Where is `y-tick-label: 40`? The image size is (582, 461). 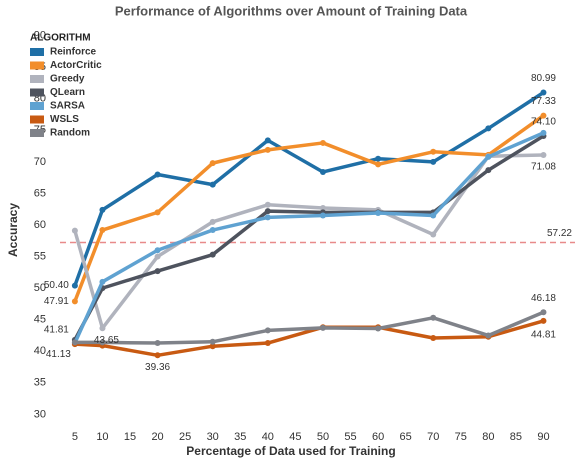 y-tick-label: 40 is located at coordinates (40, 351).